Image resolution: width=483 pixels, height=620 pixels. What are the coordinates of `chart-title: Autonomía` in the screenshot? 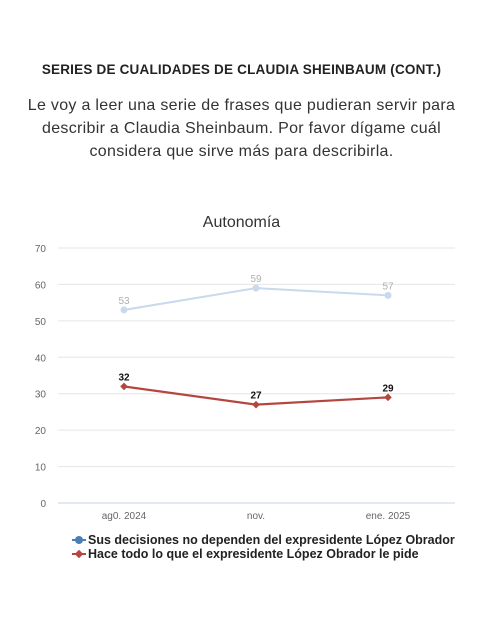 It's located at (241, 222).